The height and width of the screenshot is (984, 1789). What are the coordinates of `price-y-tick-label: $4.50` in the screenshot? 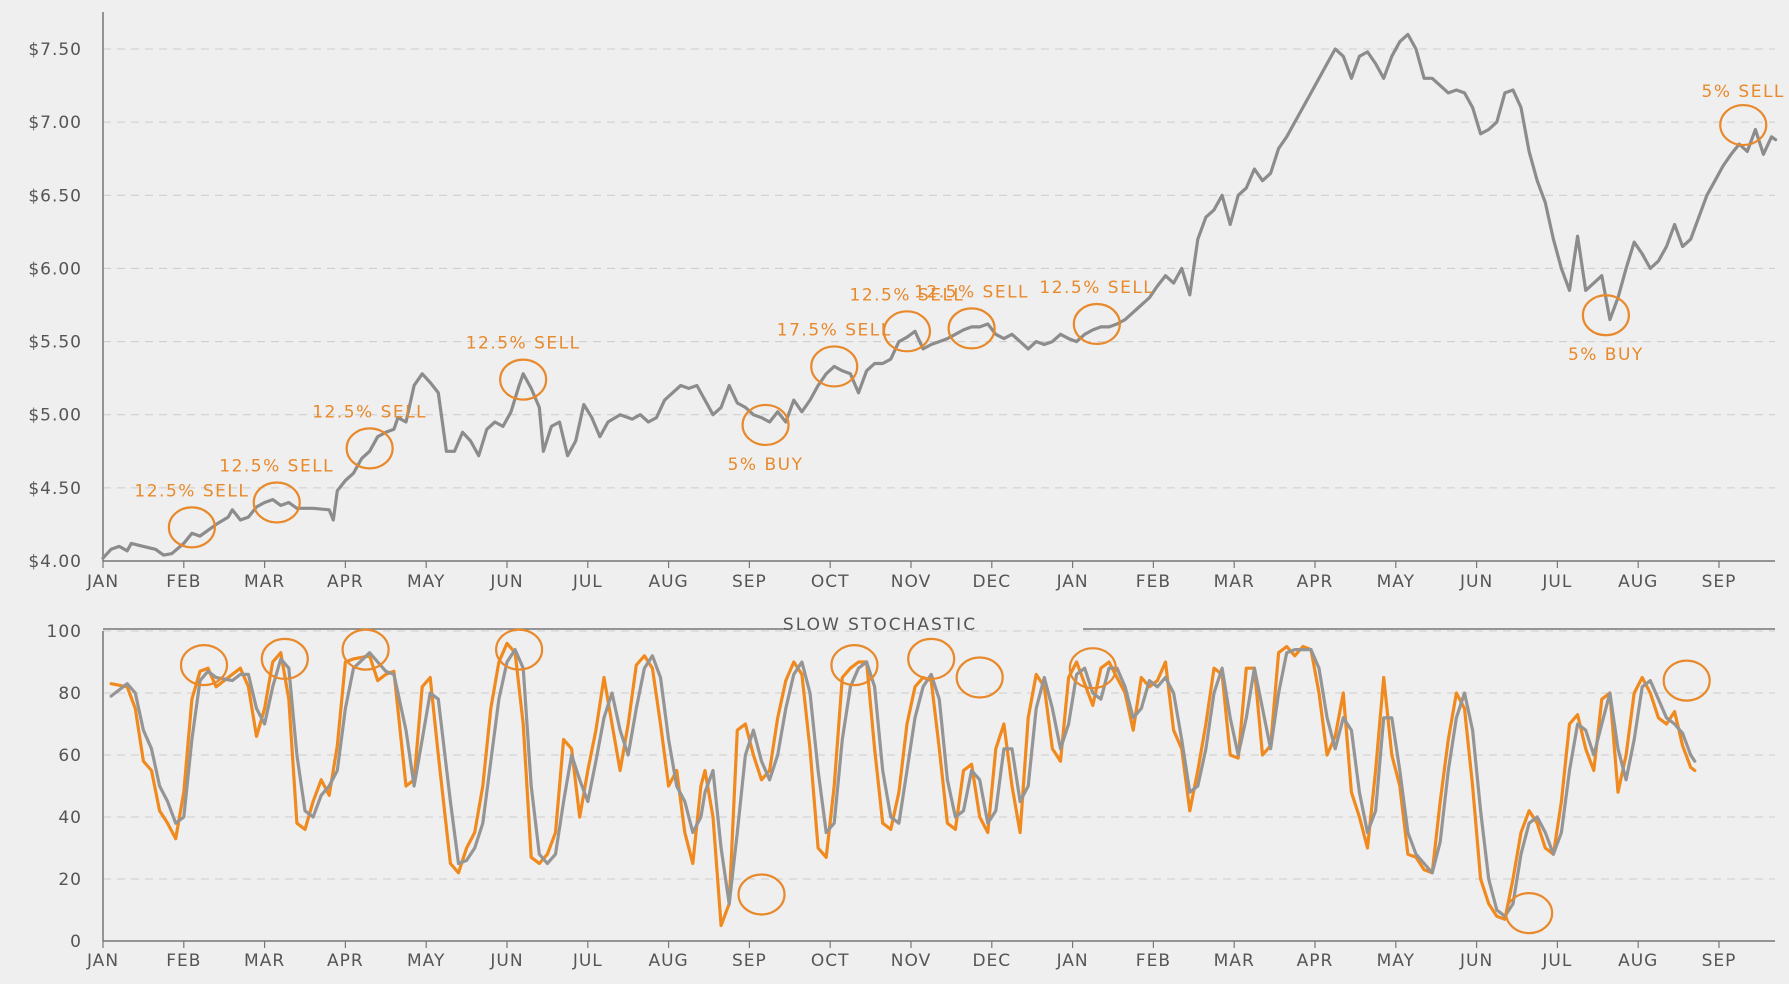 It's located at (55, 489).